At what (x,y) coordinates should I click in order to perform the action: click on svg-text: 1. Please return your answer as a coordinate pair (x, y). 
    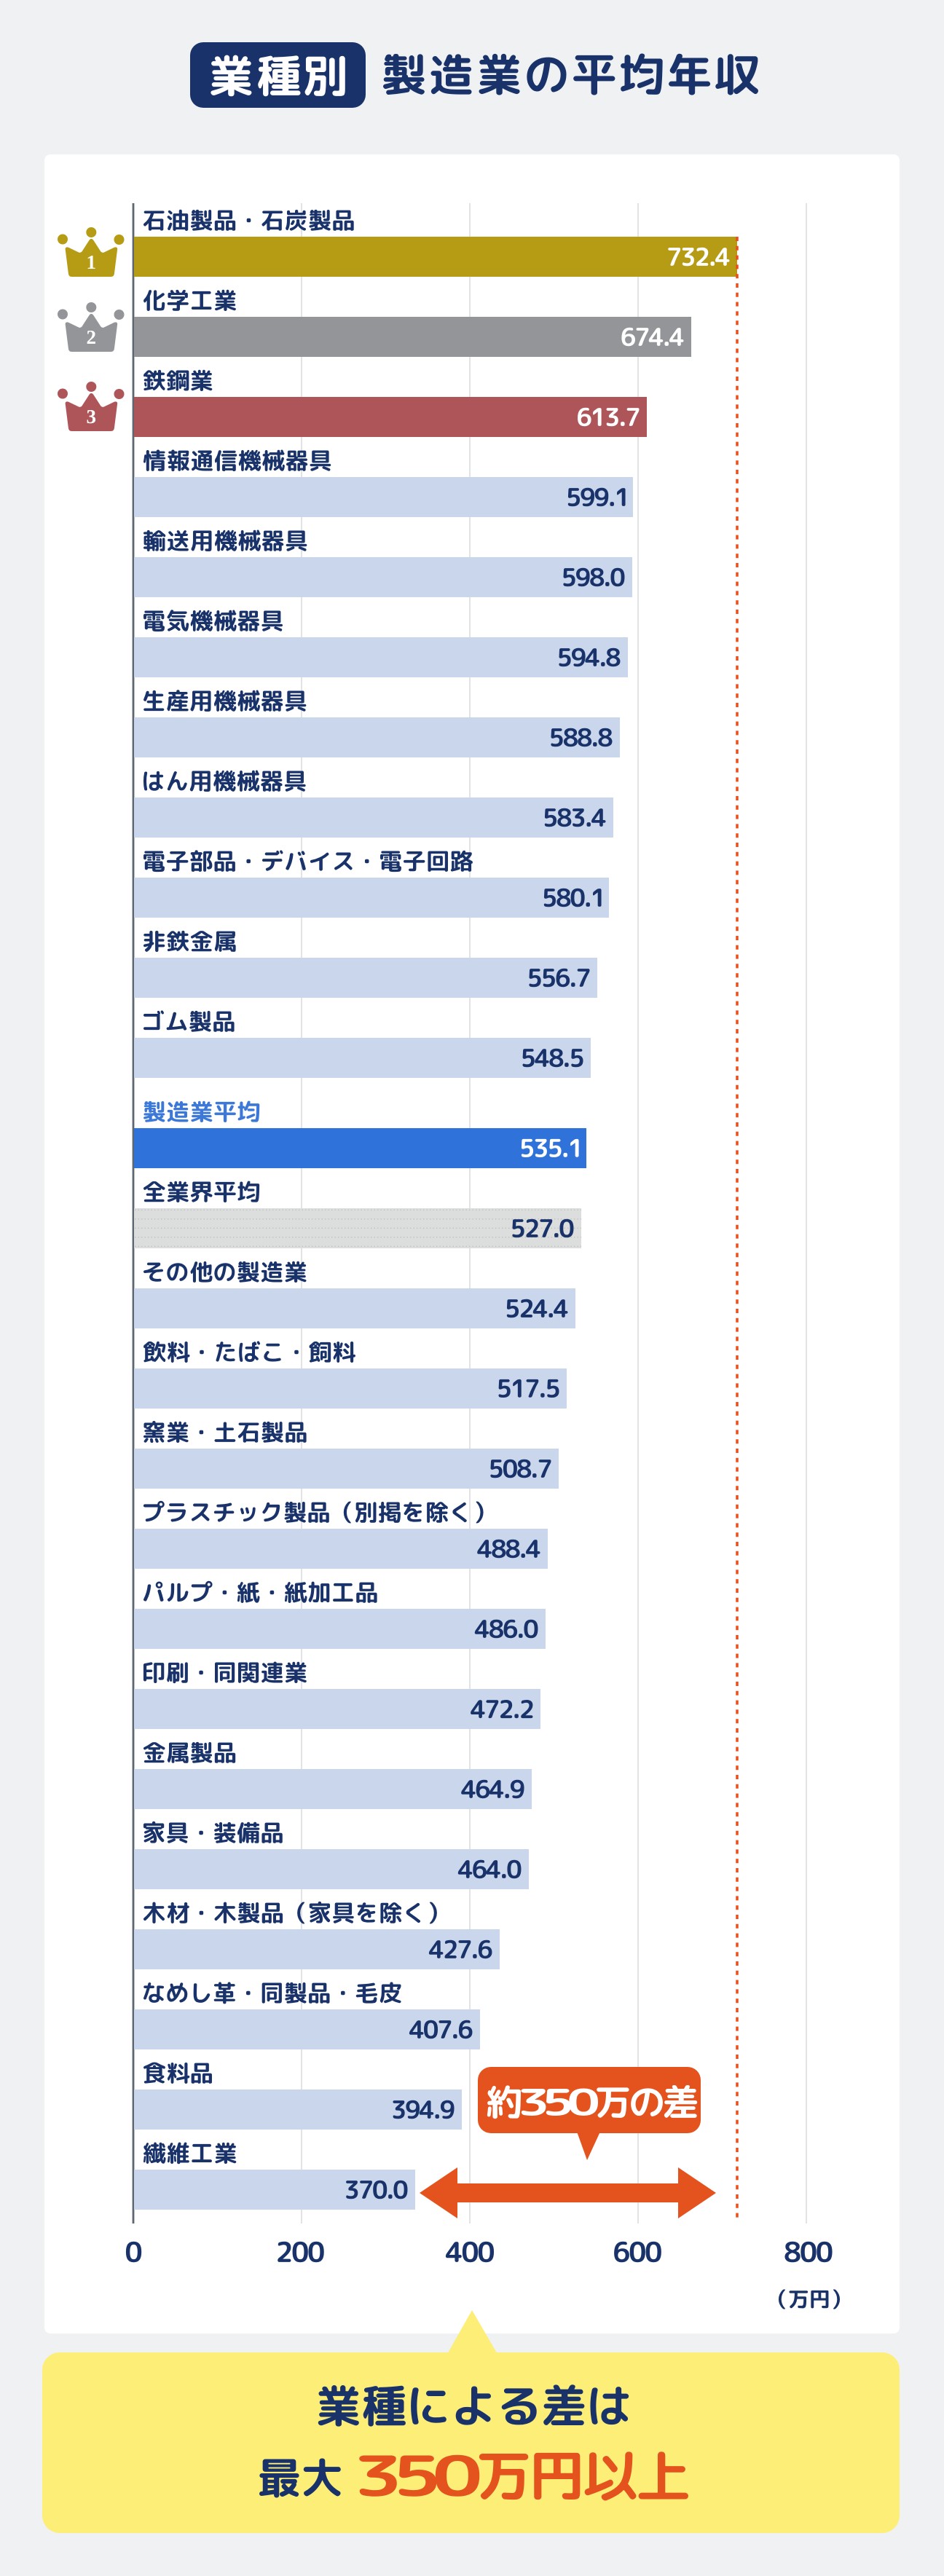
    Looking at the image, I should click on (92, 262).